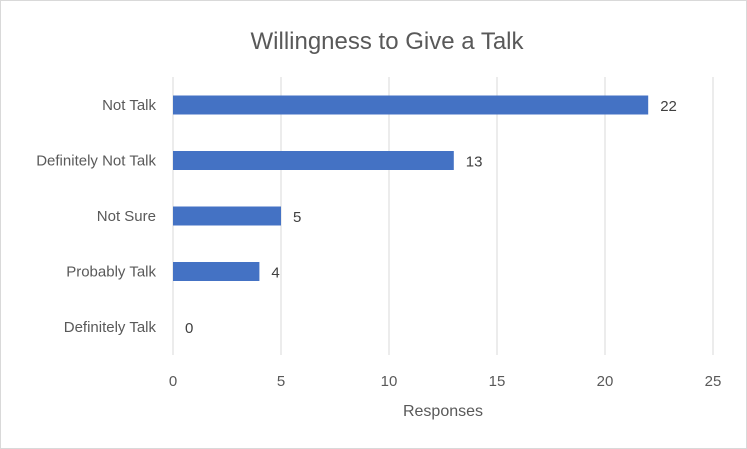  I want to click on category-label: Not Sure, so click(126, 216).